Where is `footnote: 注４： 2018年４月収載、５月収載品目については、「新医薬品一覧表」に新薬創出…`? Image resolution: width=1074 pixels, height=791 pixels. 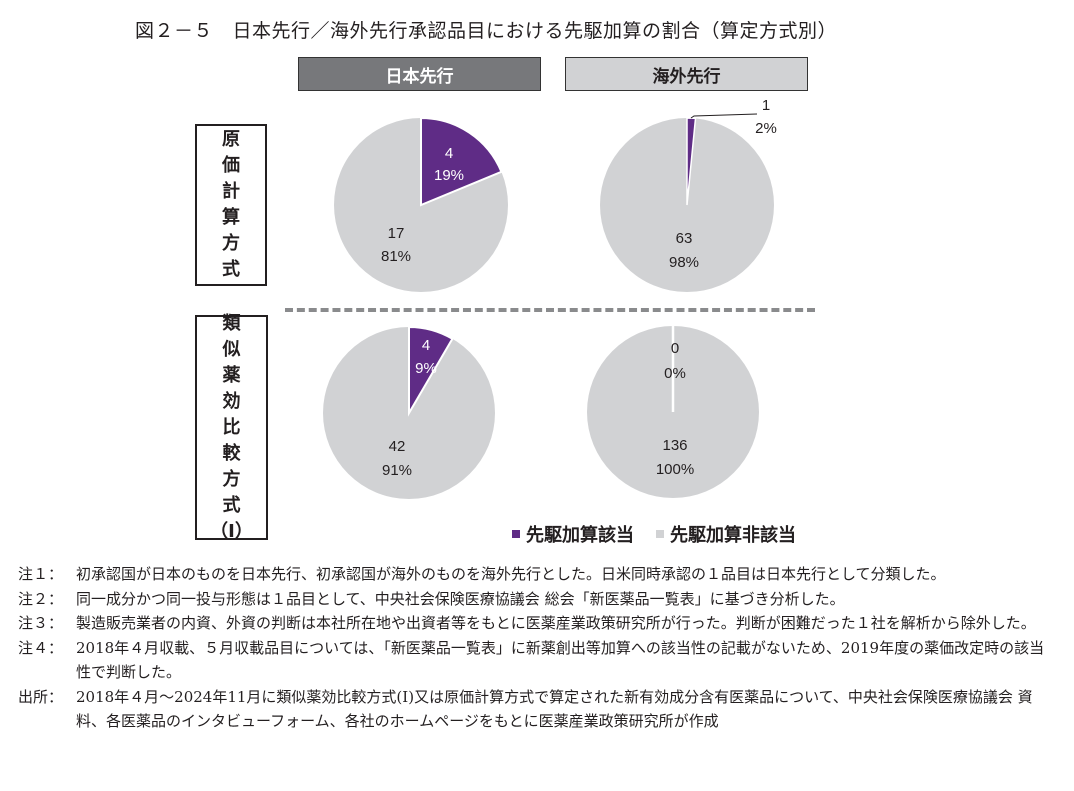
footnote: 注４： 2018年４月収載、５月収載品目については、「新医薬品一覧表」に新薬創出… is located at coordinates (538, 660).